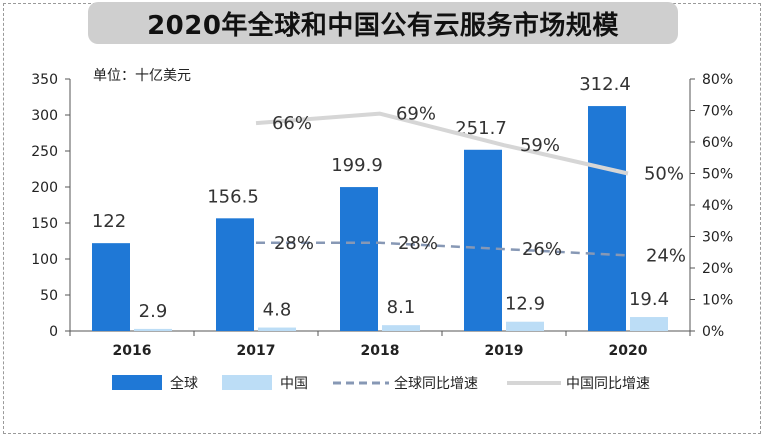  I want to click on chart-title-box: 2020年全球和中国公有云服务市场规模, so click(383, 23).